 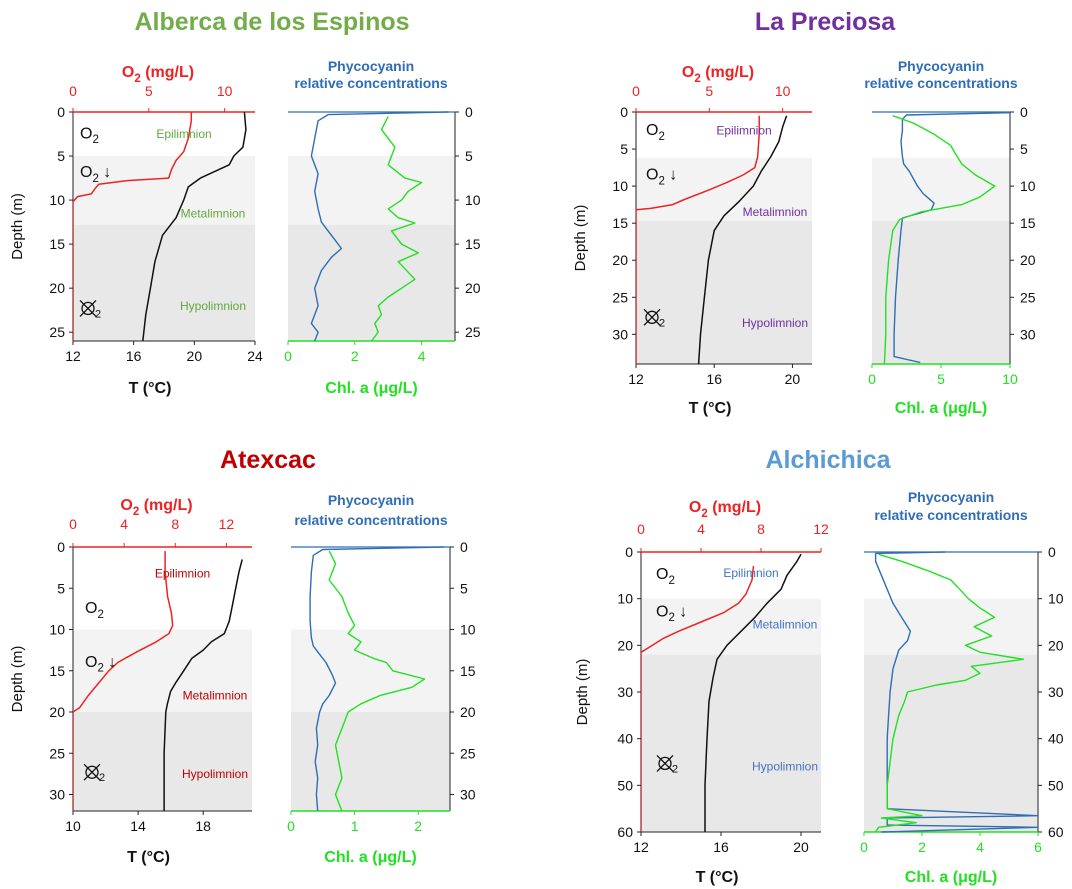 What do you see at coordinates (625, 739) in the screenshot?
I see `depth-tick-label: 40` at bounding box center [625, 739].